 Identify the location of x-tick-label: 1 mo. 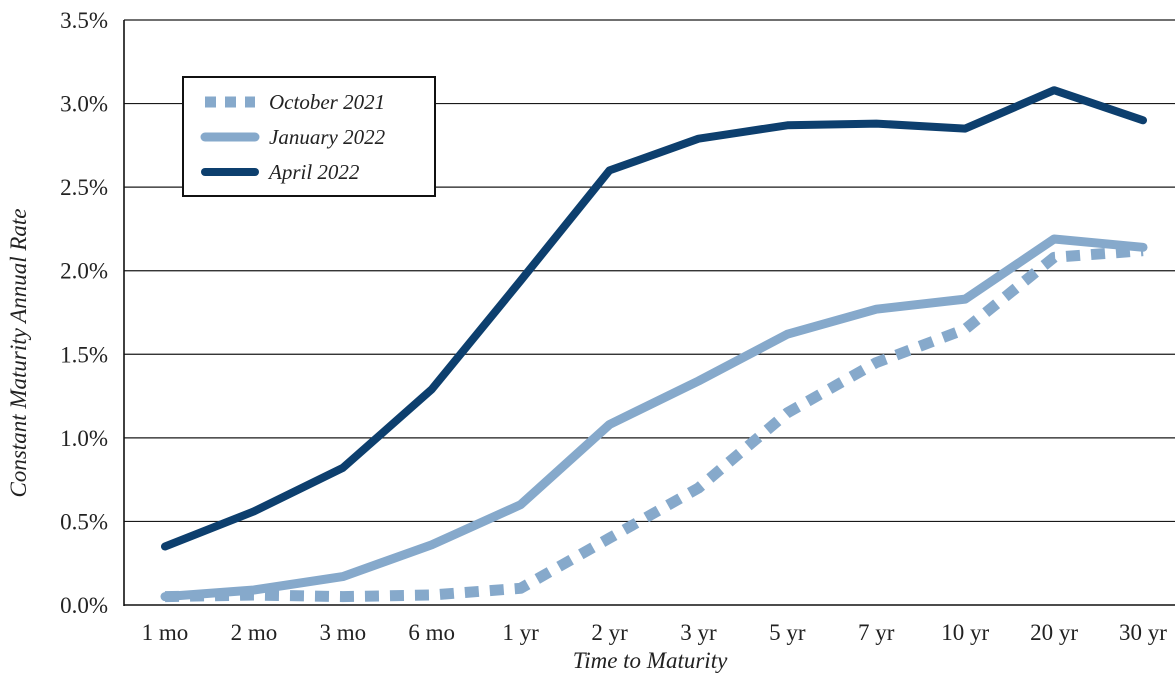
(165, 632).